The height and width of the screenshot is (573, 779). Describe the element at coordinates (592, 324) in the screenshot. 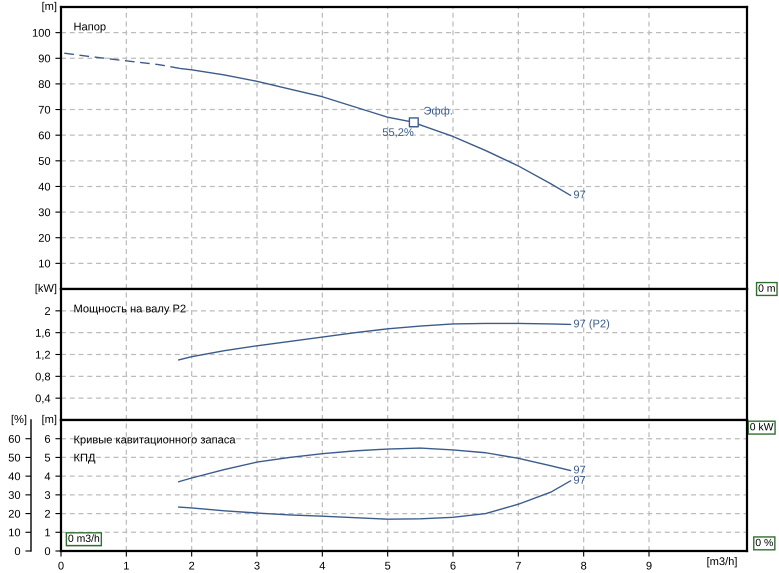

I see `series-label: 97 (P2)` at that location.